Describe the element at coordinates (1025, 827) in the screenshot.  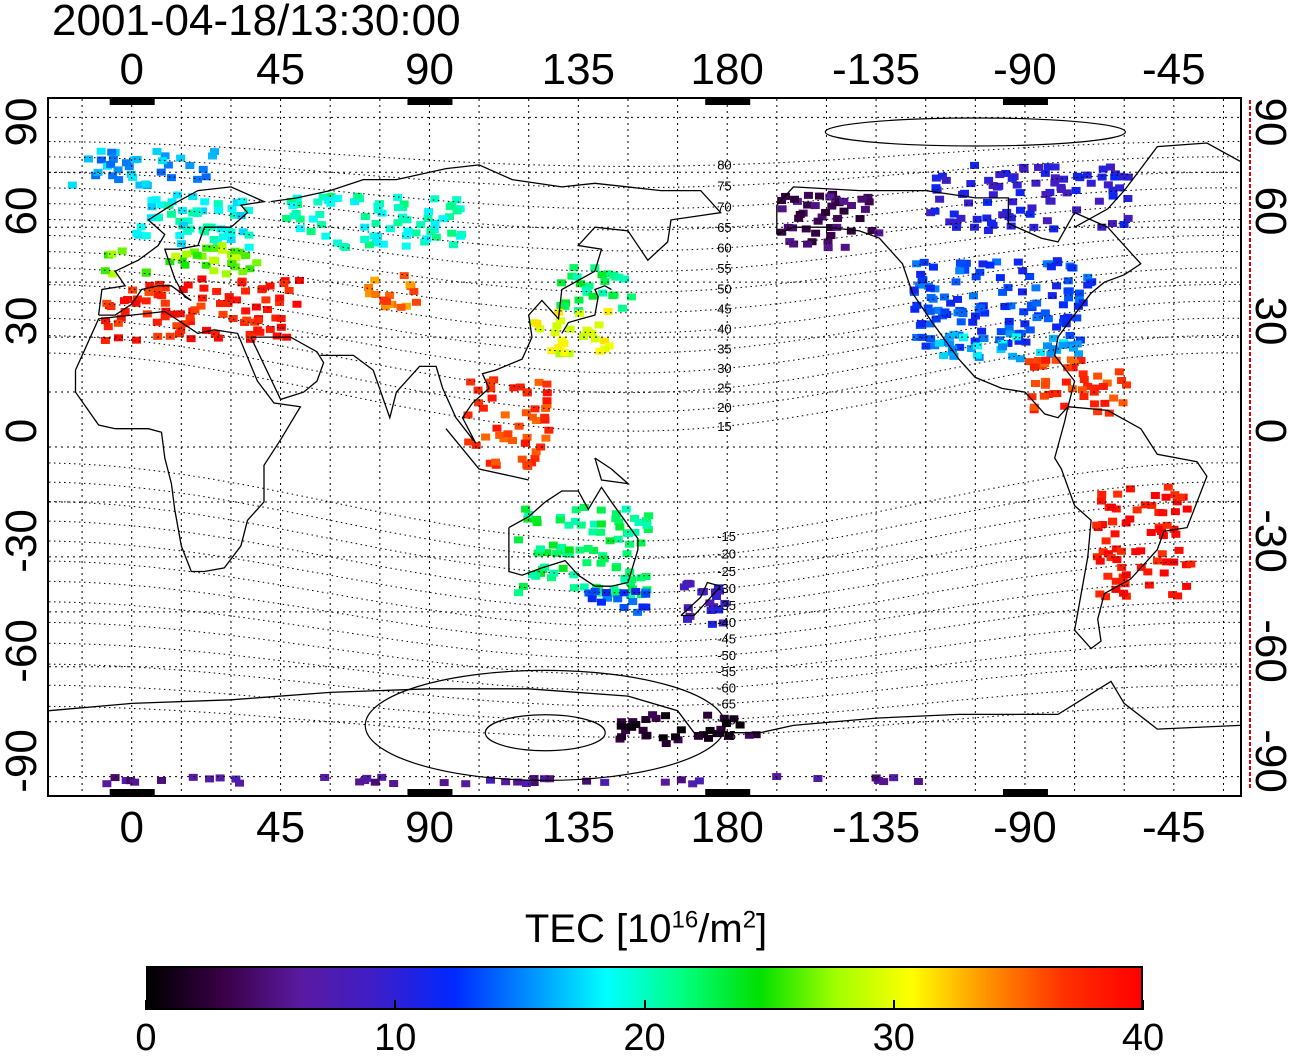
I see `lon-bot-label: -90` at that location.